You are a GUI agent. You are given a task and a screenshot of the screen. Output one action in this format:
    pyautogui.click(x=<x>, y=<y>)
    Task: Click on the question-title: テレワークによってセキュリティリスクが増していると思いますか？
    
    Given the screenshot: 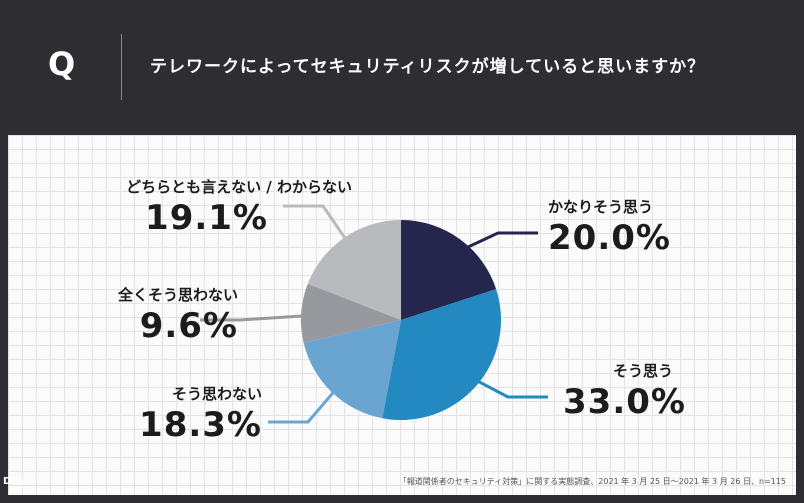 What is the action you would take?
    pyautogui.click(x=428, y=67)
    